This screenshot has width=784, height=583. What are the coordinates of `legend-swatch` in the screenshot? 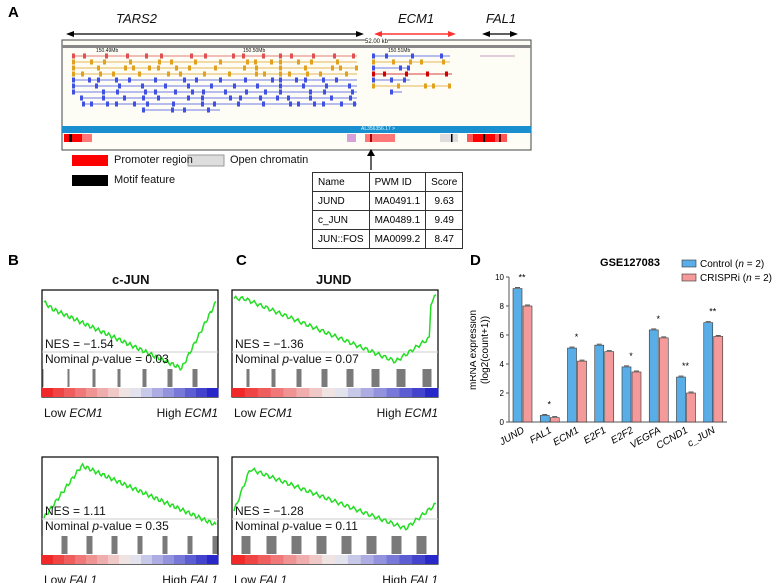 It's located at (689, 263).